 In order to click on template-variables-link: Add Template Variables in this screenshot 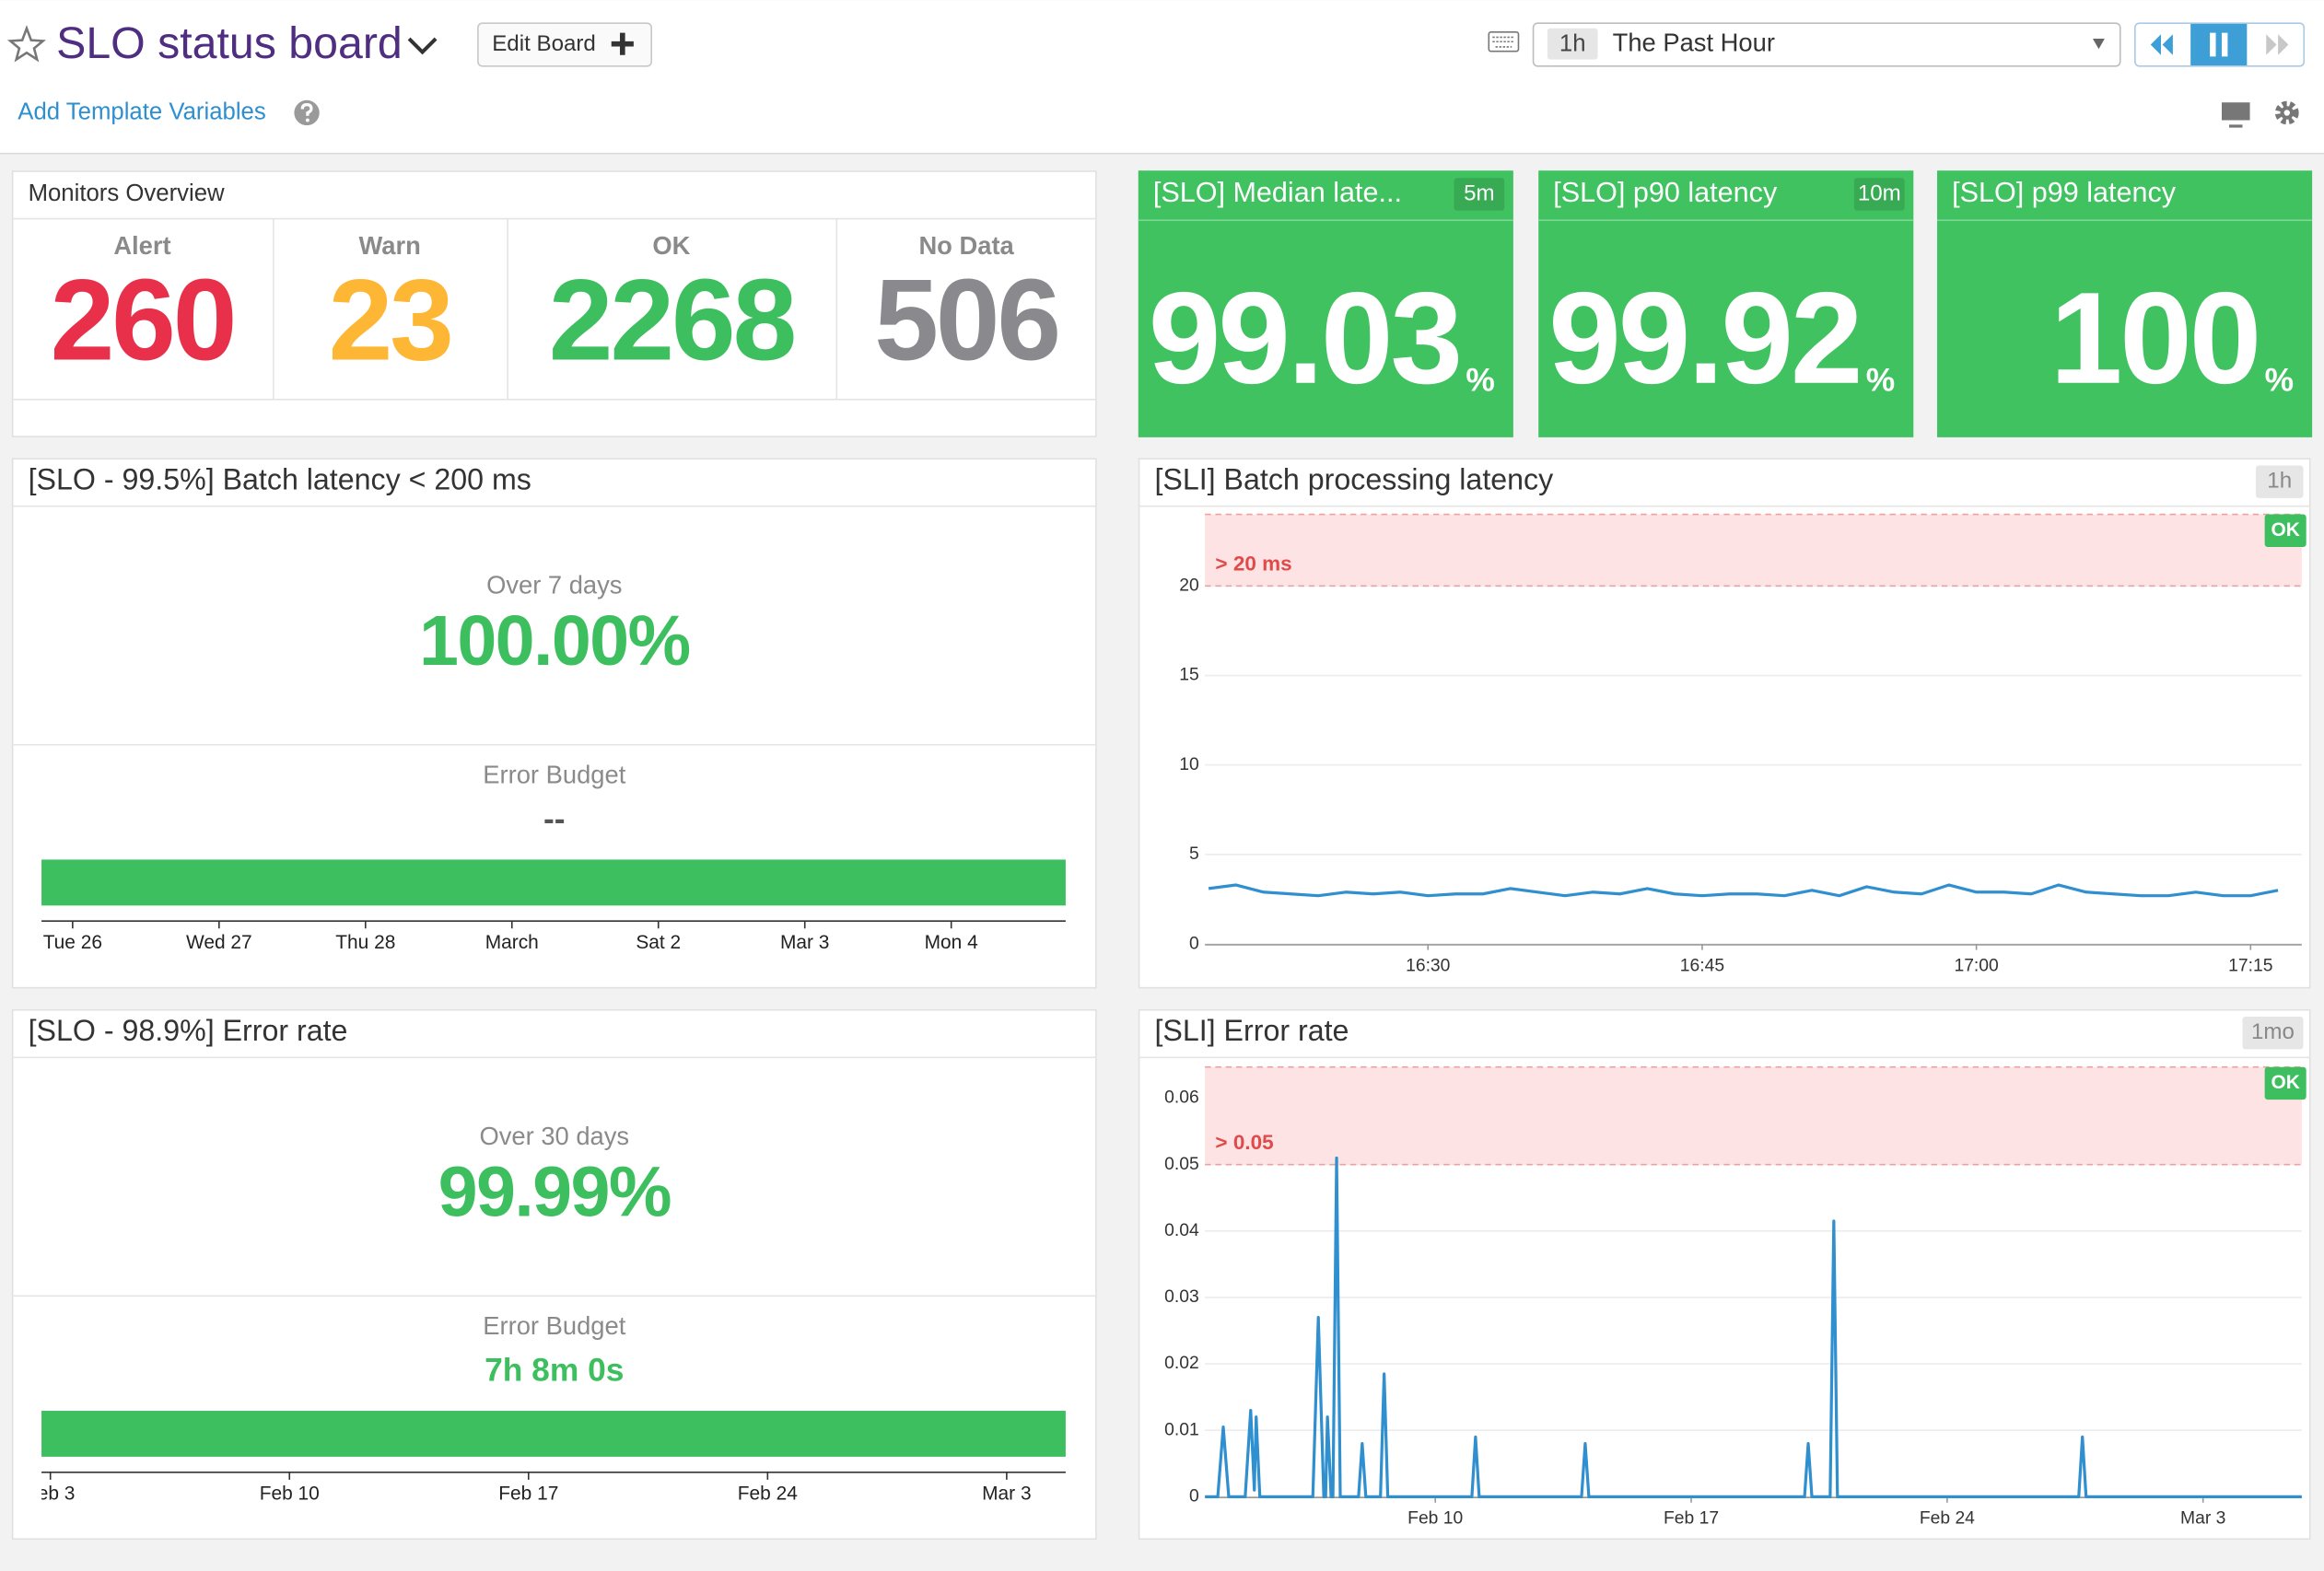, I will do `click(141, 111)`.